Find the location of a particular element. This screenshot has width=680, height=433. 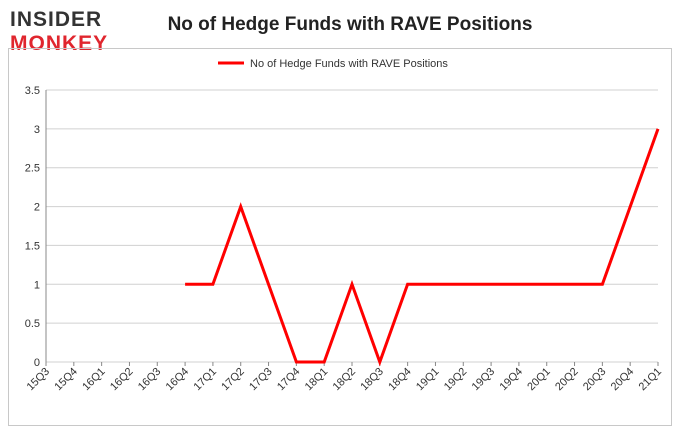

x-tick-label: 20Q3 is located at coordinates (595, 380).